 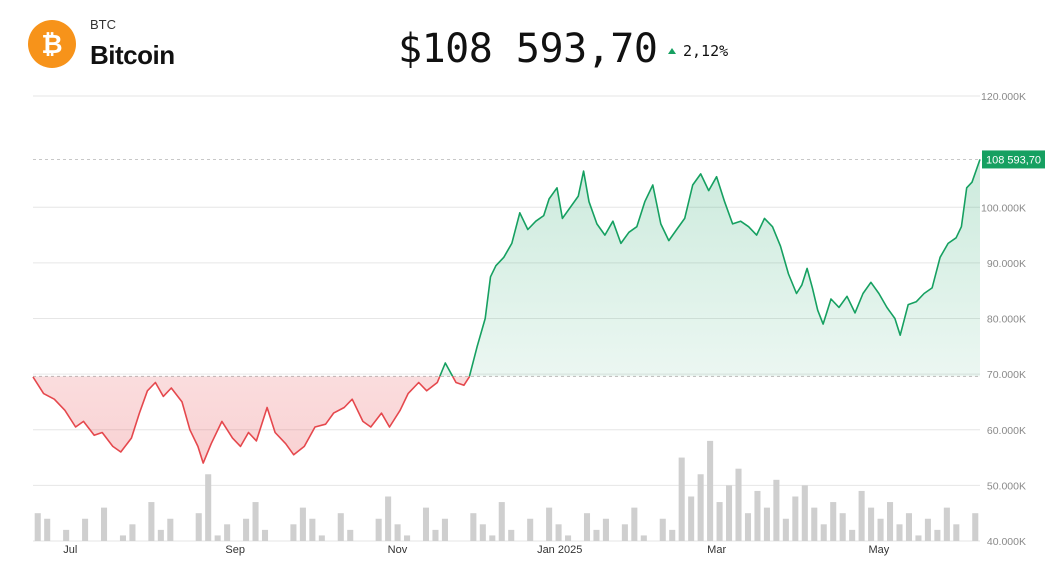 I want to click on y-tick-label: 60.000K, so click(x=1006, y=431).